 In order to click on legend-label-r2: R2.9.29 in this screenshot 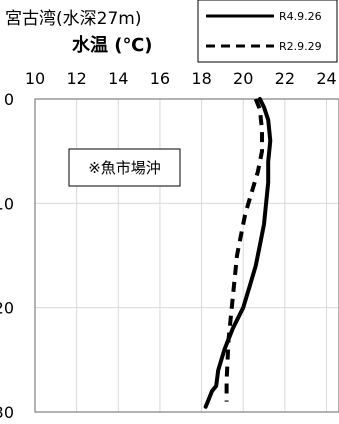, I will do `click(300, 46)`.